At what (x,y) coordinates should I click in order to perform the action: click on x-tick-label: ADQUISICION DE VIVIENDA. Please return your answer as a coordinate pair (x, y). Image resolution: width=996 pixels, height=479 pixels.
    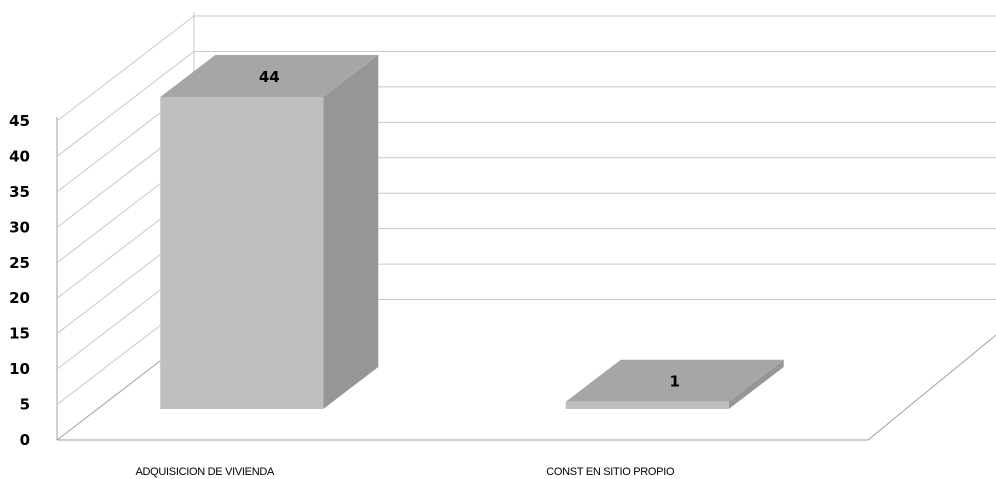
    Looking at the image, I should click on (205, 472).